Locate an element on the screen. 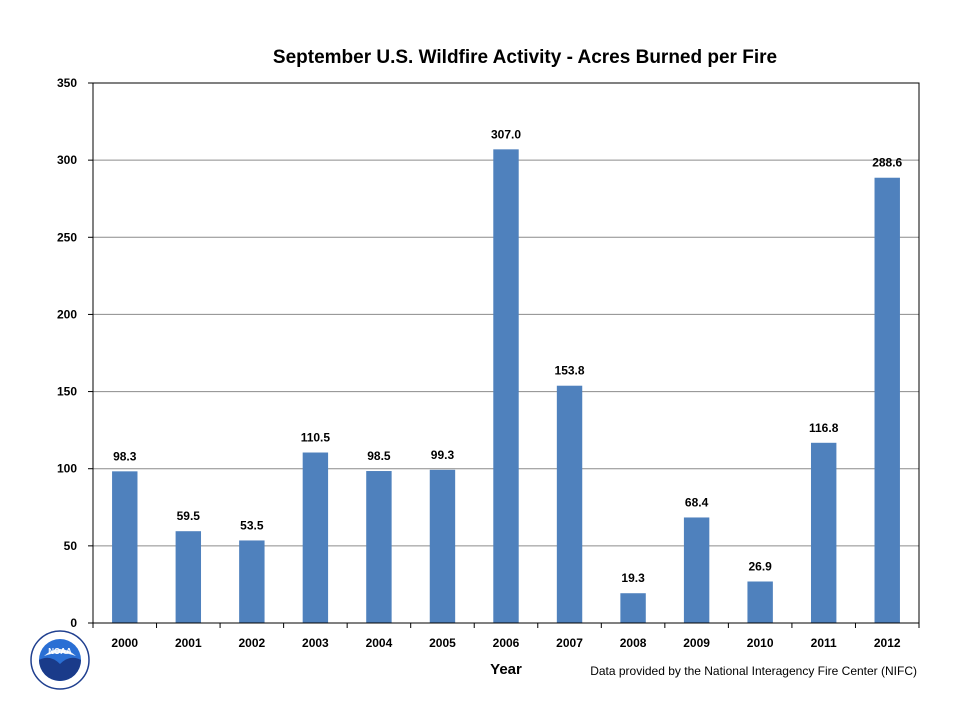 This screenshot has height=720, width=960. x-tick-label: 2005 is located at coordinates (442, 643).